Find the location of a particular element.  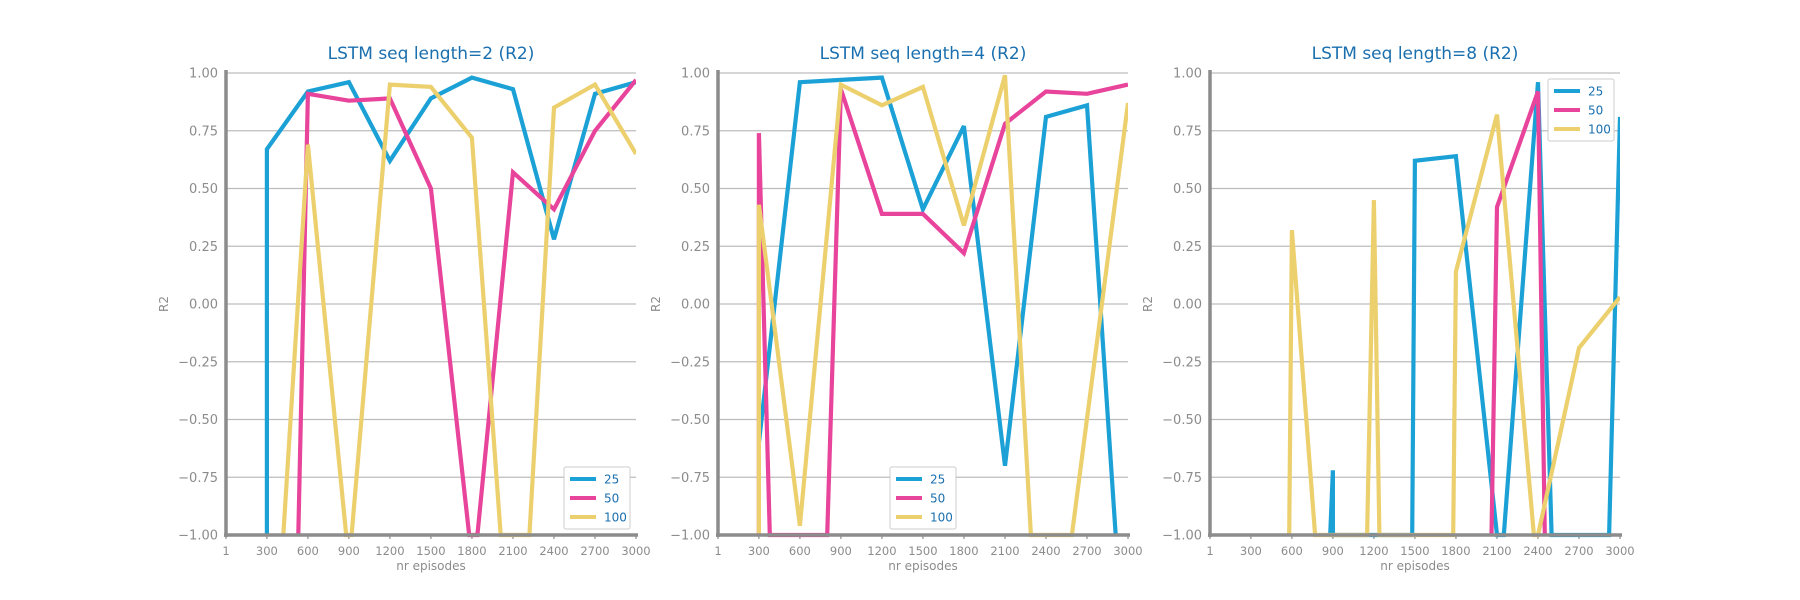

chart-title: LSTM seq length=8 (R2) is located at coordinates (1415, 54).